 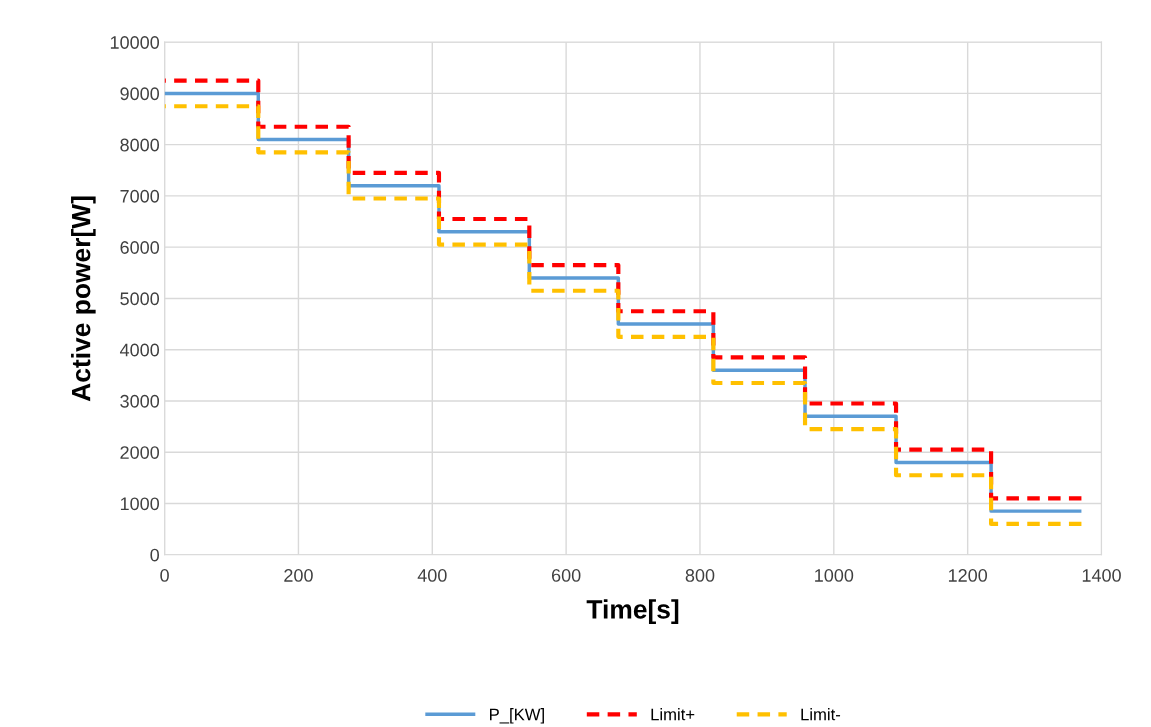 What do you see at coordinates (700, 575) in the screenshot?
I see `x-tick-label: 800` at bounding box center [700, 575].